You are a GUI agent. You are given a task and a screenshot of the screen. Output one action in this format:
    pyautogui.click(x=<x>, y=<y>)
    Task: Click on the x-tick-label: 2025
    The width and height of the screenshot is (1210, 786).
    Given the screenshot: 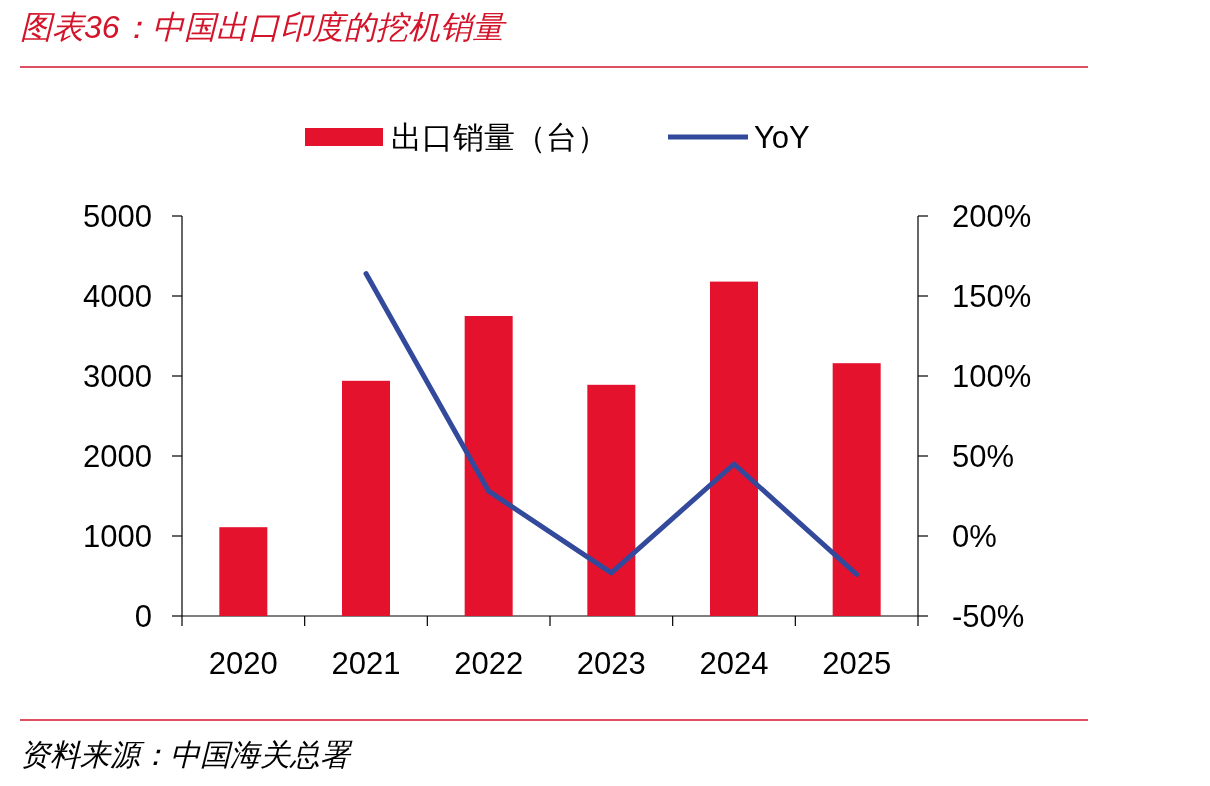 What is the action you would take?
    pyautogui.click(x=857, y=663)
    